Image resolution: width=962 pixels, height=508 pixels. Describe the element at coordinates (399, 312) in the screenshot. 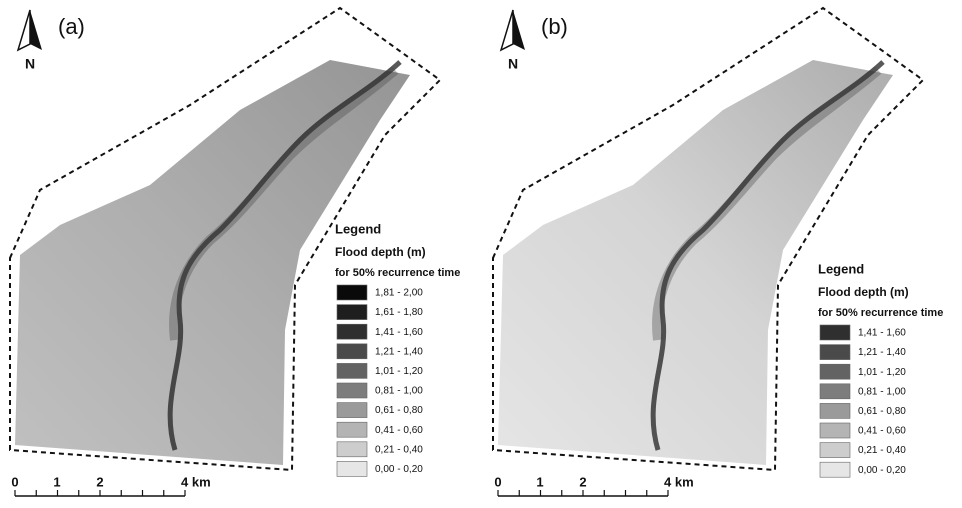

I see `legend-label: 1,61 - 1,80` at that location.